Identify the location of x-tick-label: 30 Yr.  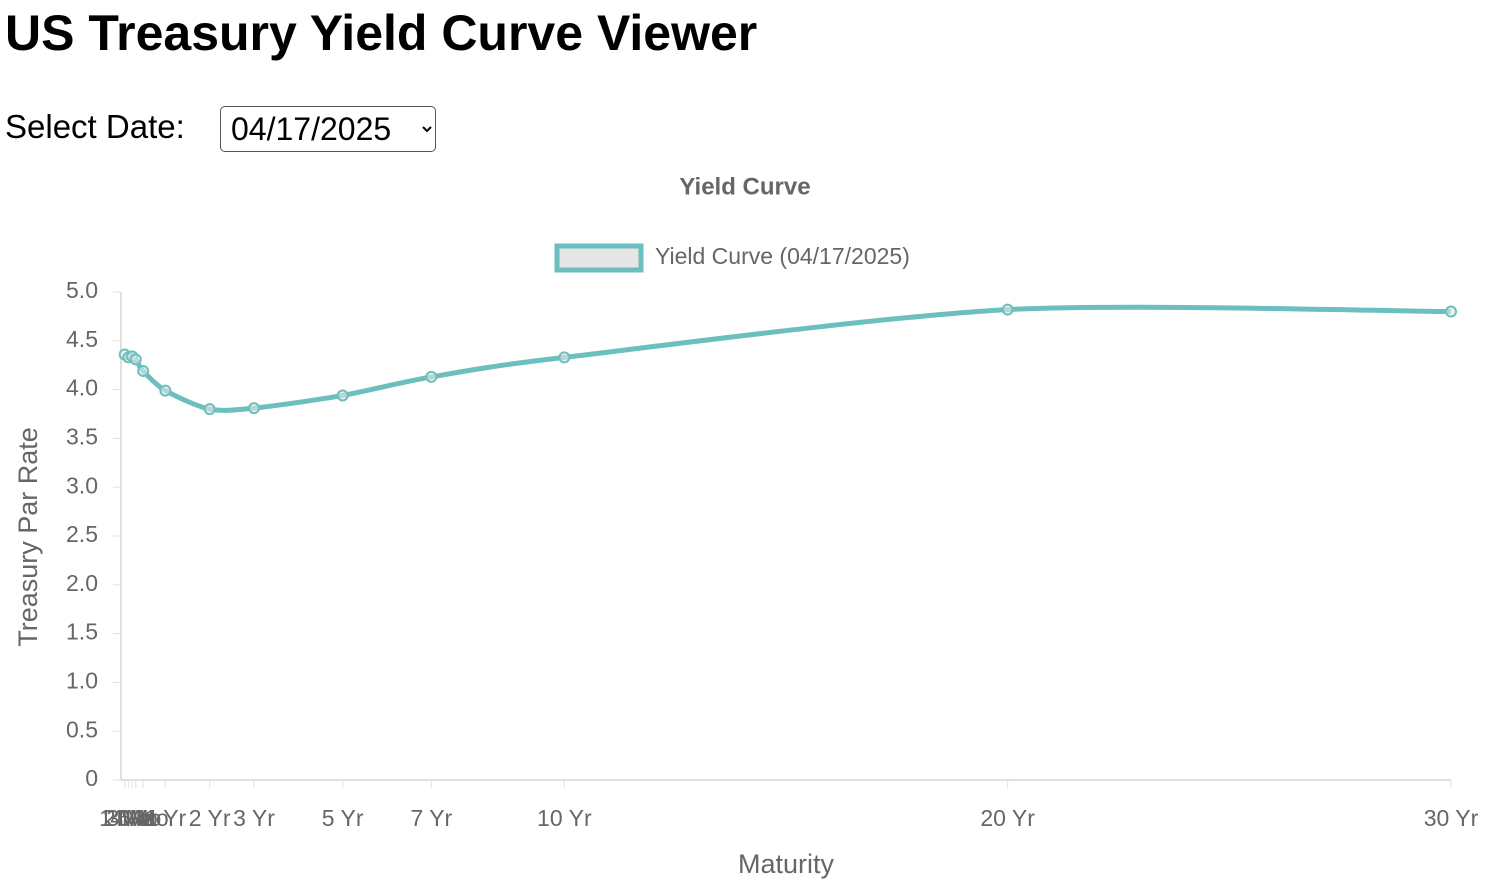
(1451, 818).